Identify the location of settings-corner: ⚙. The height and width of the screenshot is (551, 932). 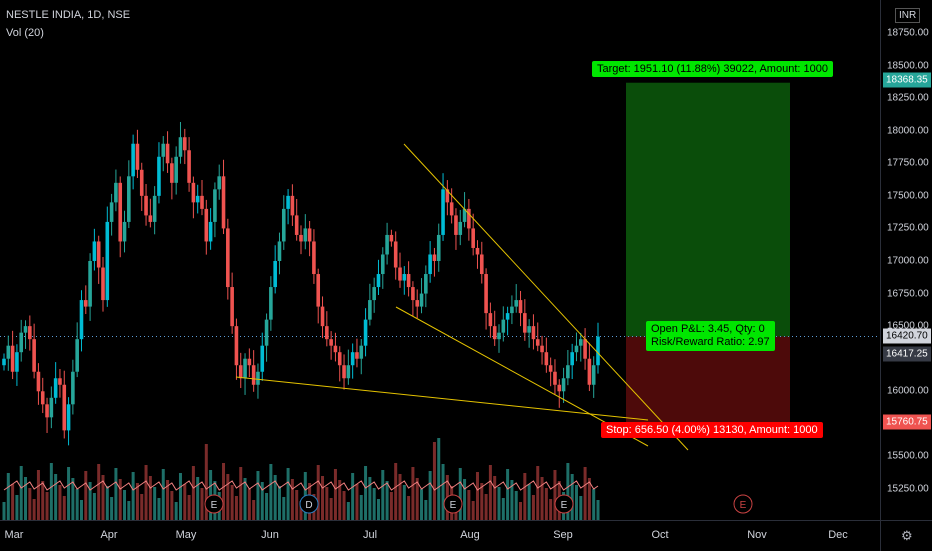
(906, 535).